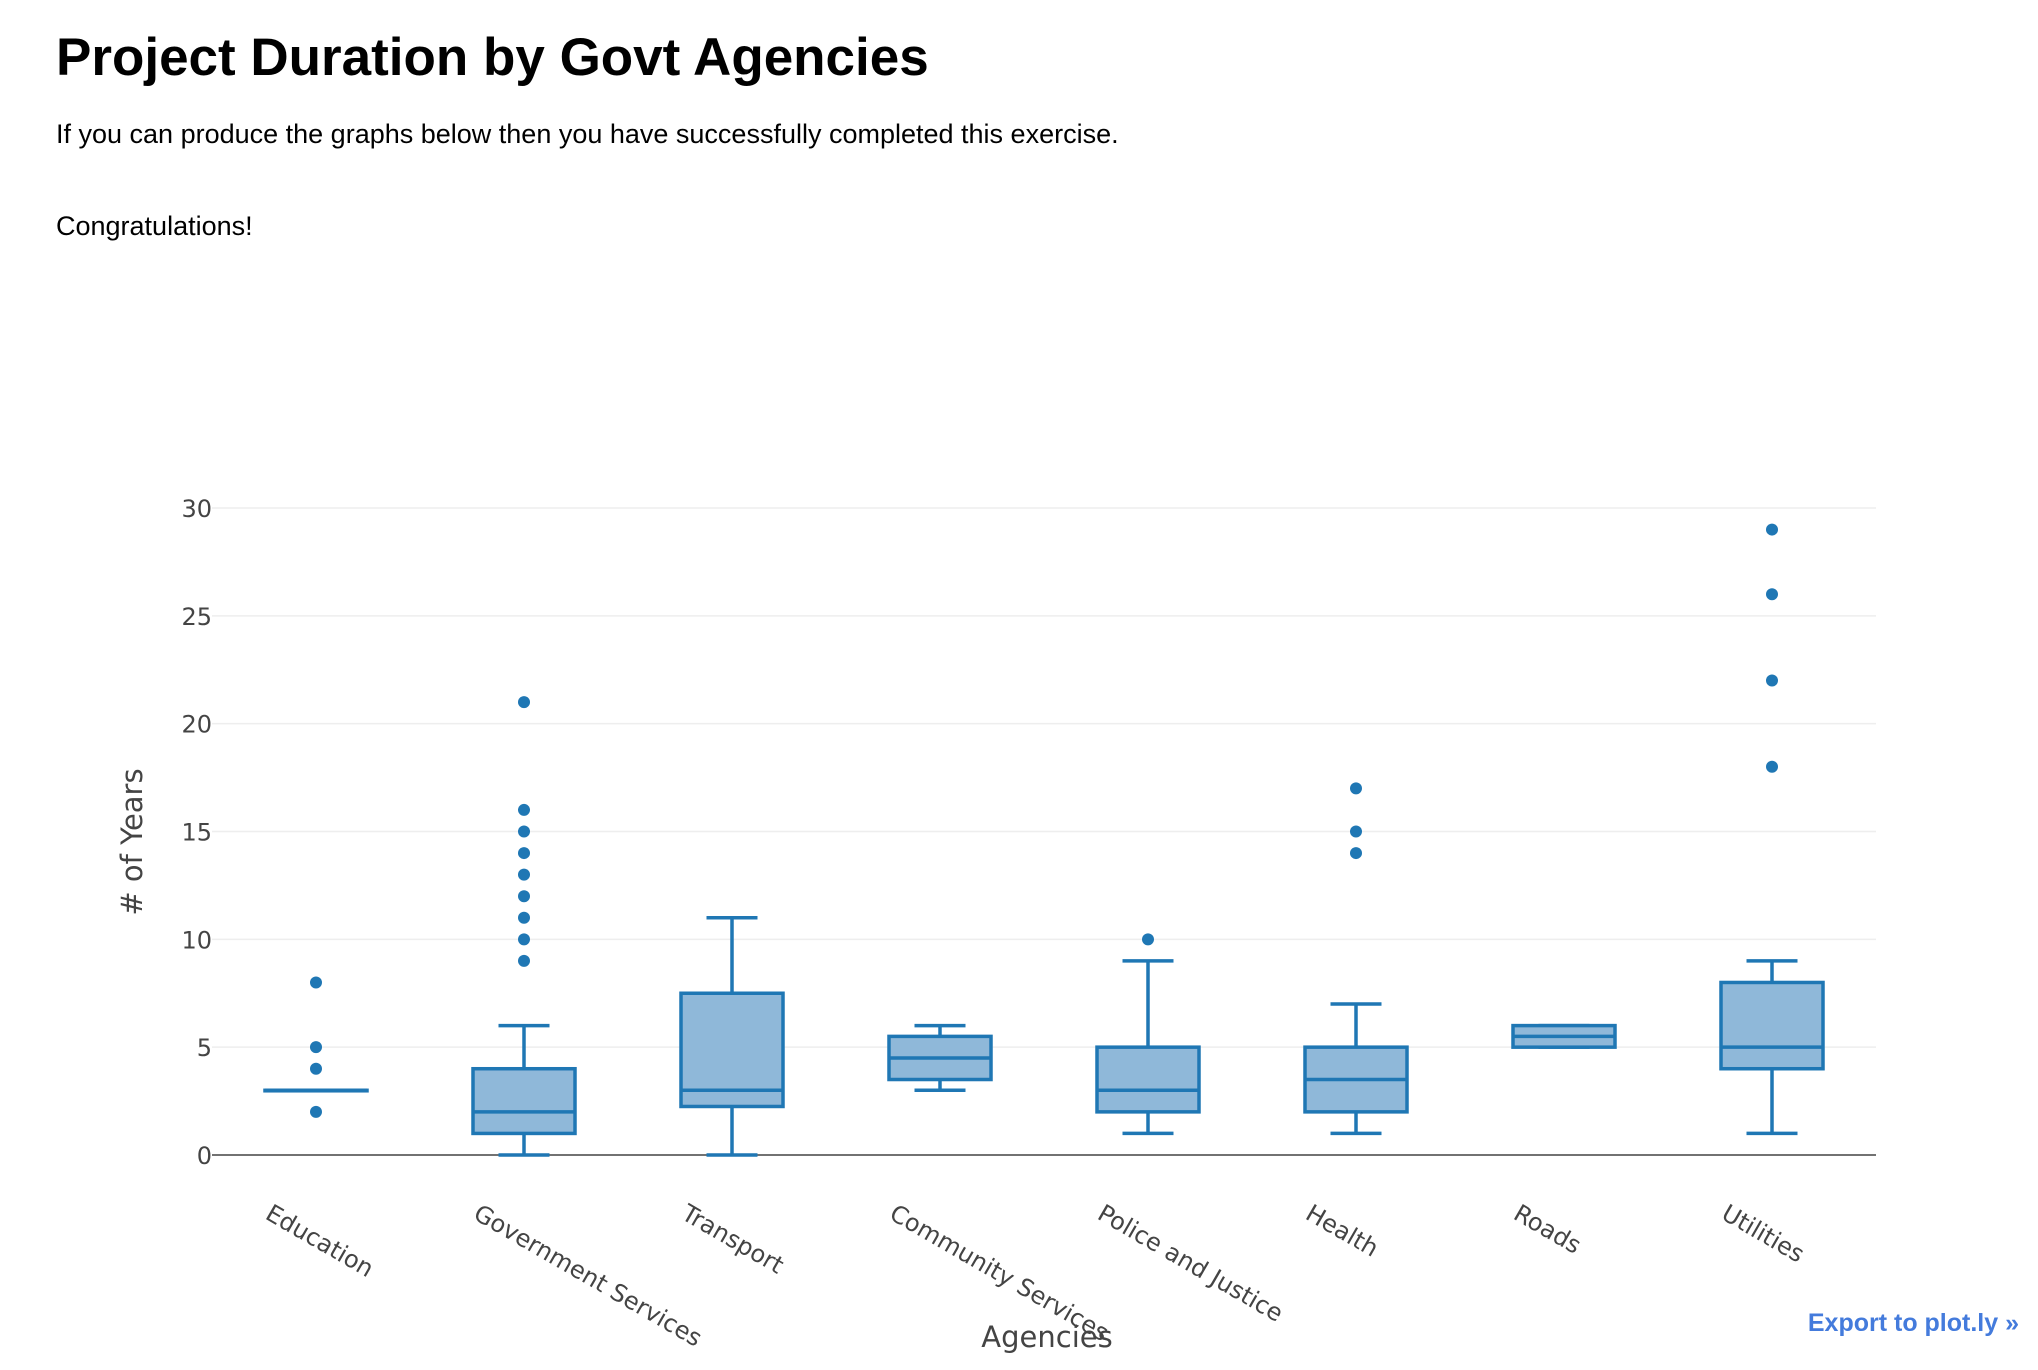 This screenshot has width=2038, height=1370. Describe the element at coordinates (1342, 1231) in the screenshot. I see `x-tick-label: Health` at that location.